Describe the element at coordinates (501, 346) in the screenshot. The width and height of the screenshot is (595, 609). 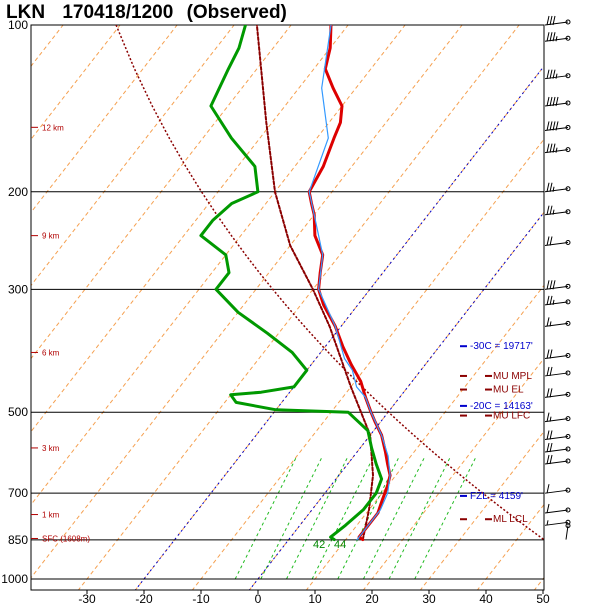
I see `level-marker-label: -30C = 19717'` at that location.